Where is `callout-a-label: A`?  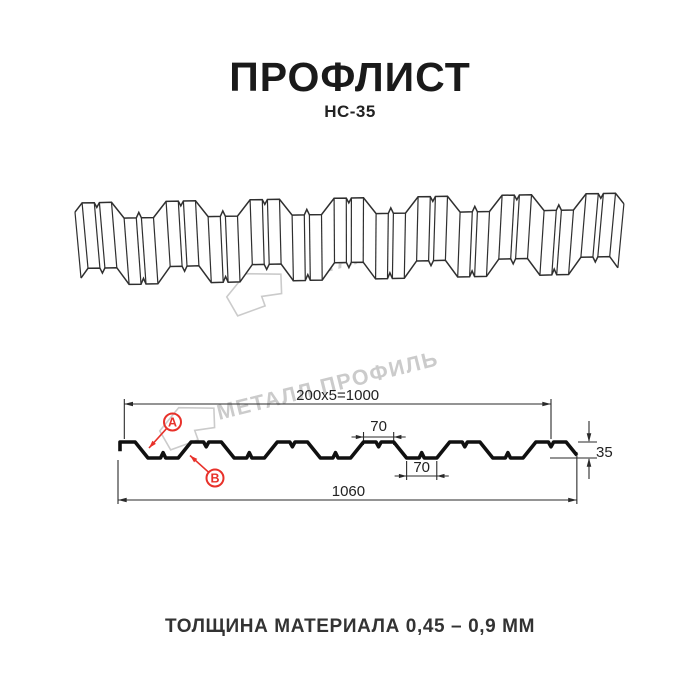
callout-a-label: A is located at coordinates (172, 423).